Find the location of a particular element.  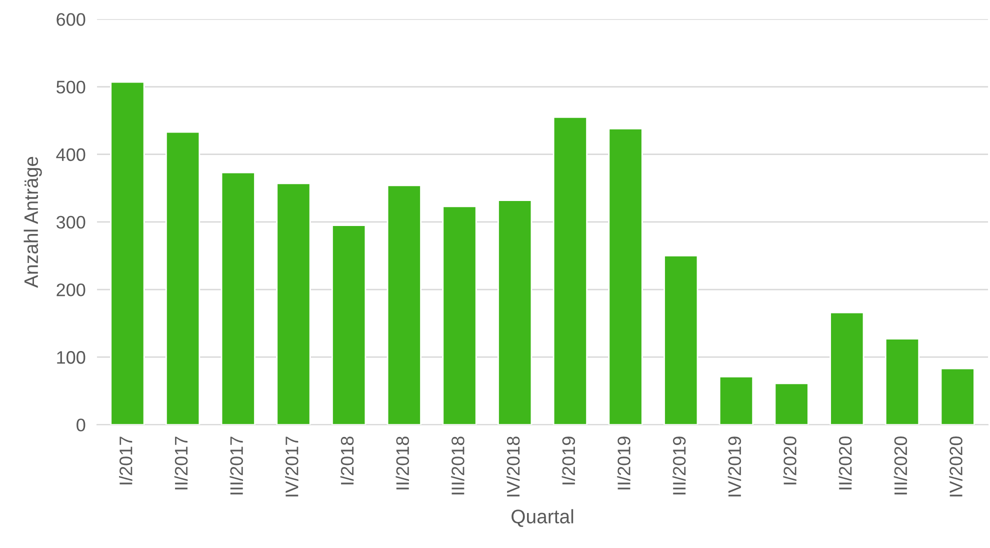

y-tick-label: 600 is located at coordinates (71, 19).